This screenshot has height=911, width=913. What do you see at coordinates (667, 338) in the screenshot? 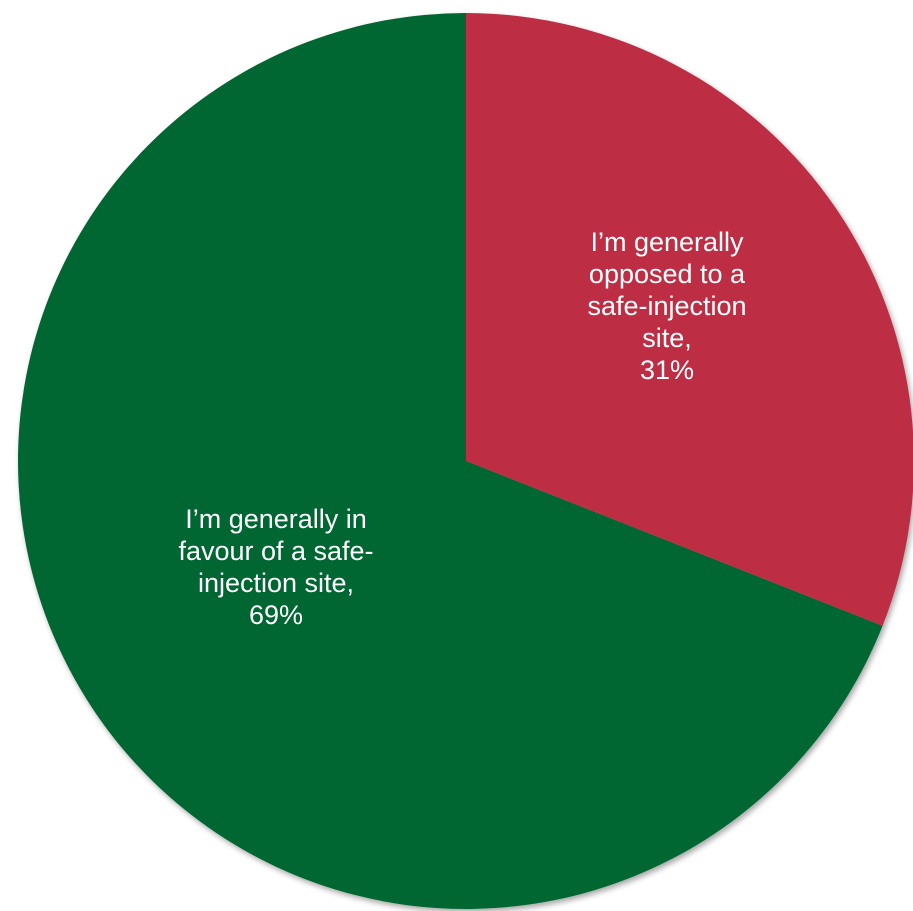
I see `pie-label-opposed-line: site,` at bounding box center [667, 338].